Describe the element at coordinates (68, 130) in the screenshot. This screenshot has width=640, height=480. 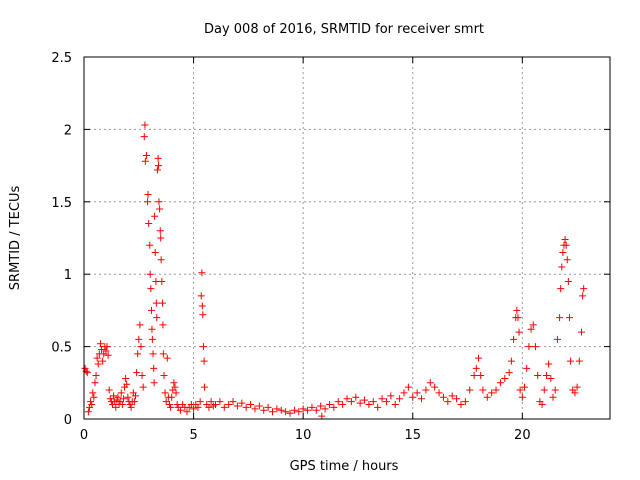
I see `y-tick-label: 2` at that location.